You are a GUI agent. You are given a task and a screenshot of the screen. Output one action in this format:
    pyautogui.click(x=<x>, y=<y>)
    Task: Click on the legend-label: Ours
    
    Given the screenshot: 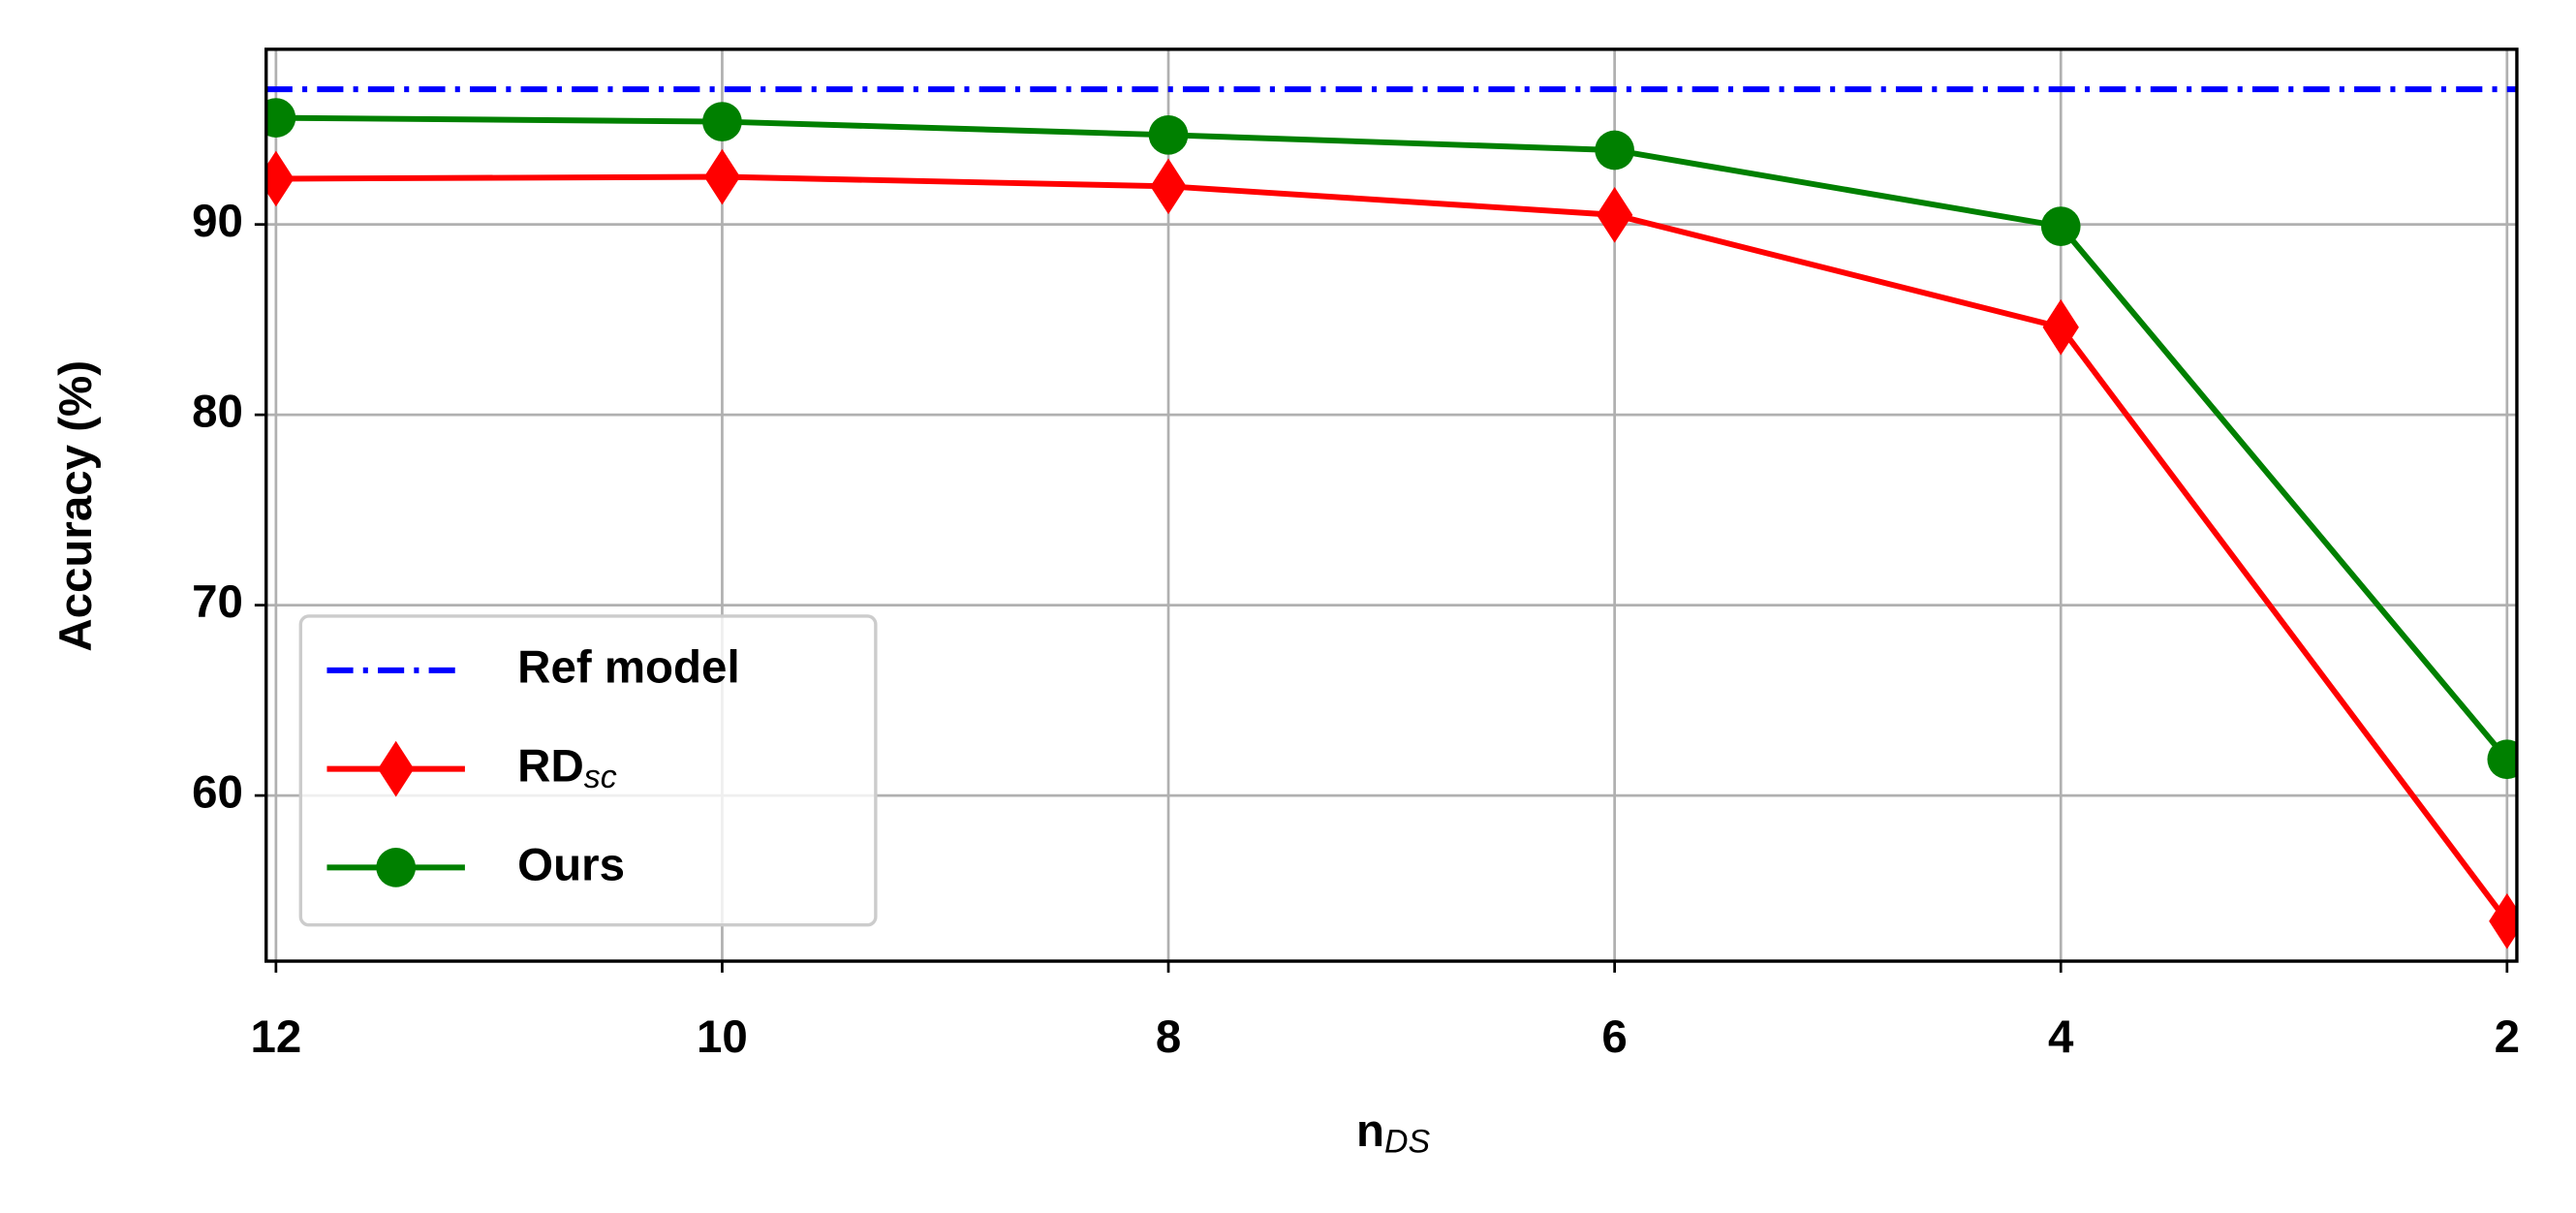 What is the action you would take?
    pyautogui.click(x=571, y=864)
    